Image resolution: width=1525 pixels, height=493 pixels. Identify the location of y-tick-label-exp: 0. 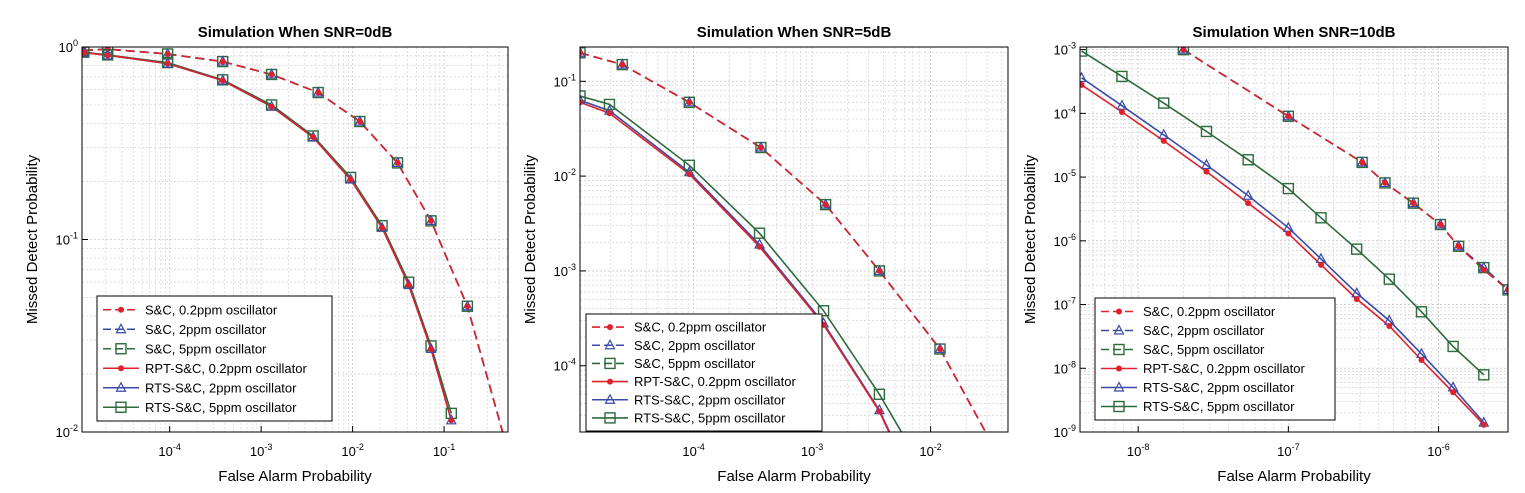
(75, 43).